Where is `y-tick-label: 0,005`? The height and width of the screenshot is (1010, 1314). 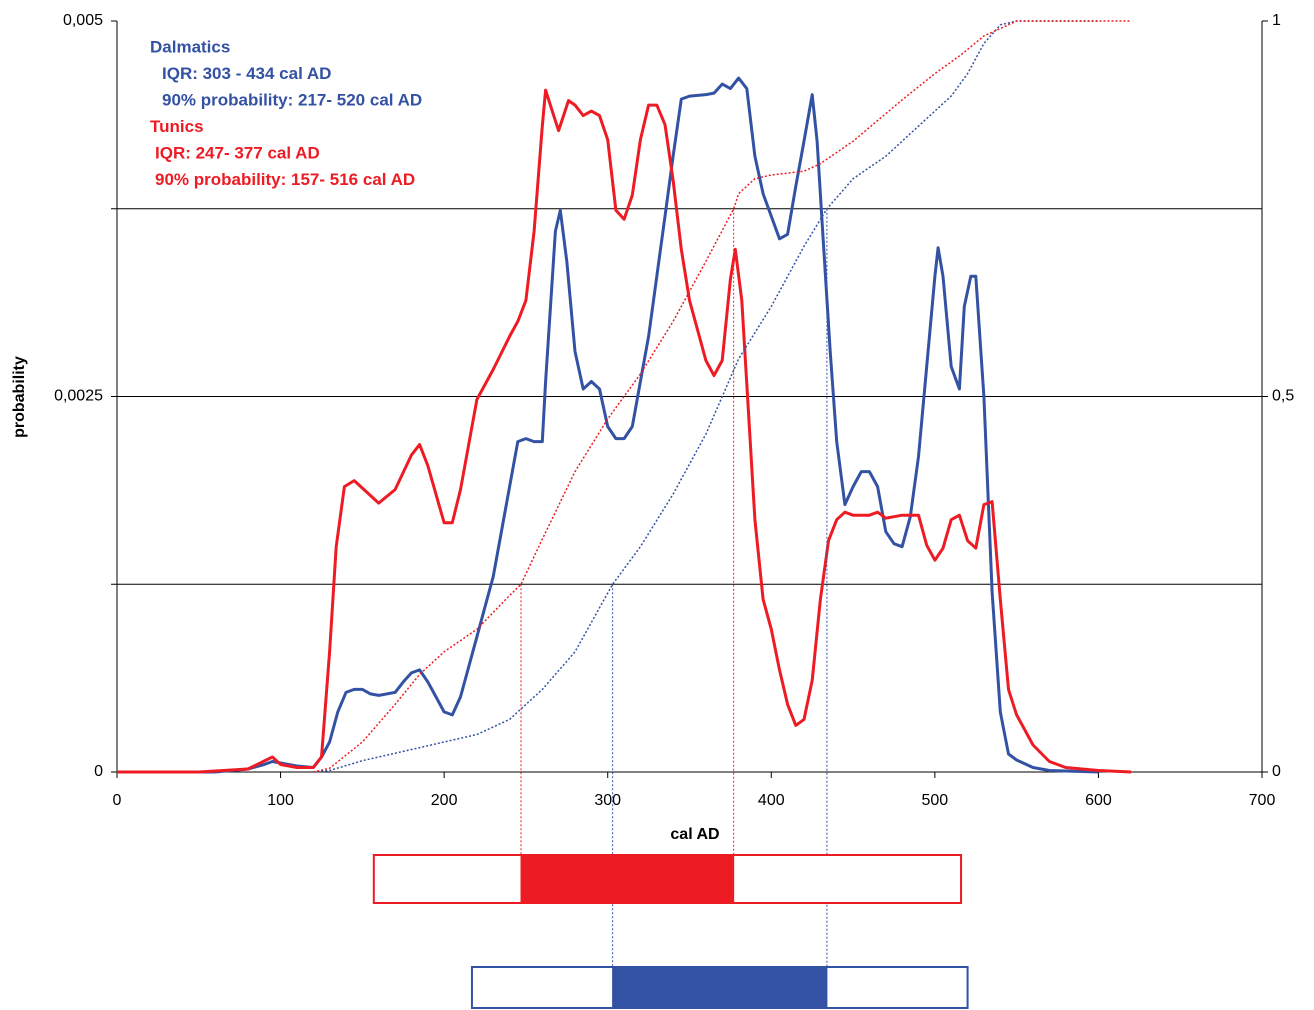
y-tick-label: 0,005 is located at coordinates (83, 20).